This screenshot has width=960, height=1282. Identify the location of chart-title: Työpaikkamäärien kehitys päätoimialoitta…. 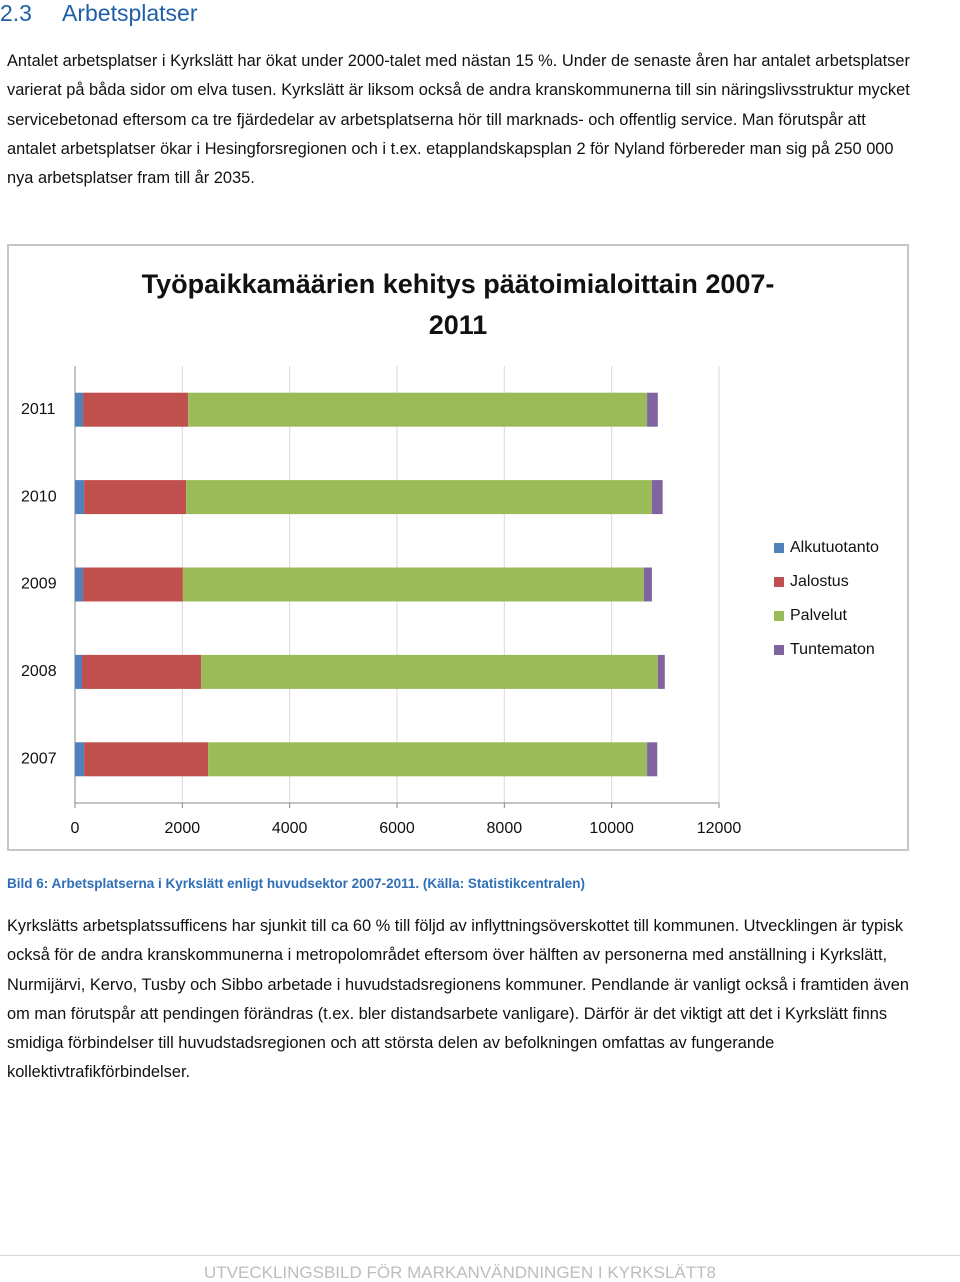
(458, 304).